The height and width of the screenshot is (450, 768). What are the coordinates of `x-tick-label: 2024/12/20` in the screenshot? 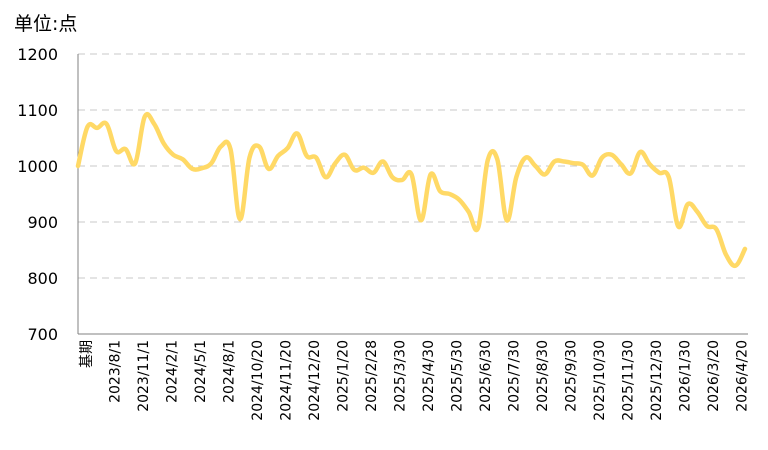 It's located at (315, 380).